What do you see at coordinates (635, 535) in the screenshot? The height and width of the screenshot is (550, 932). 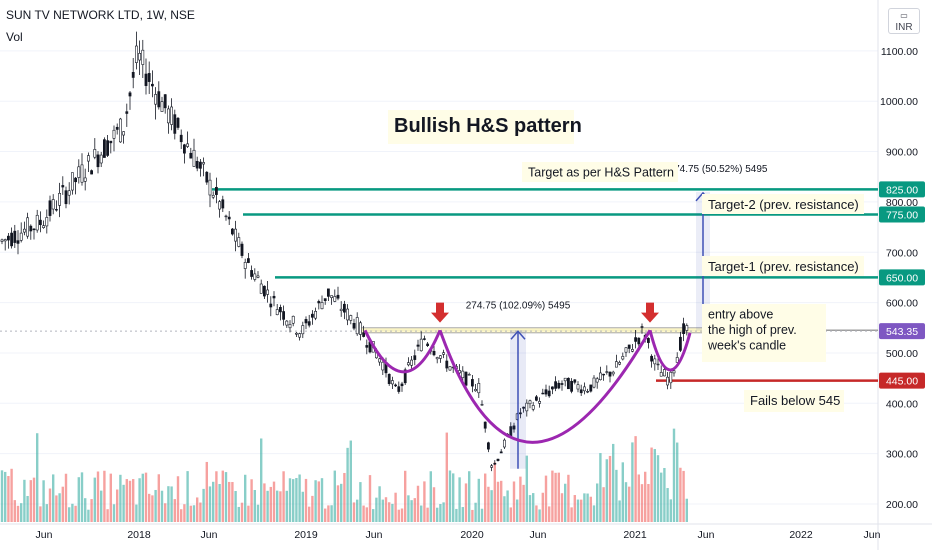 I see `x-tick-label: 2021` at bounding box center [635, 535].